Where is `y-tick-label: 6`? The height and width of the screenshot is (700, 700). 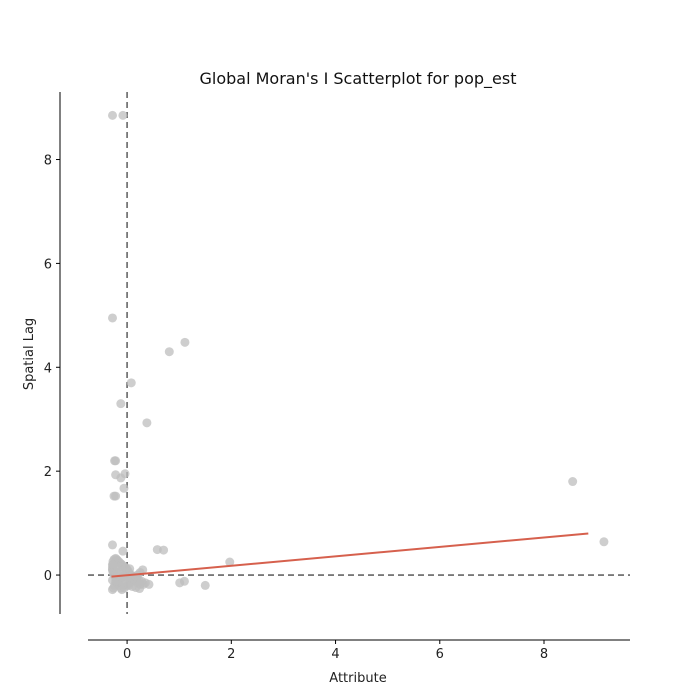
y-tick-label: 6 is located at coordinates (48, 264).